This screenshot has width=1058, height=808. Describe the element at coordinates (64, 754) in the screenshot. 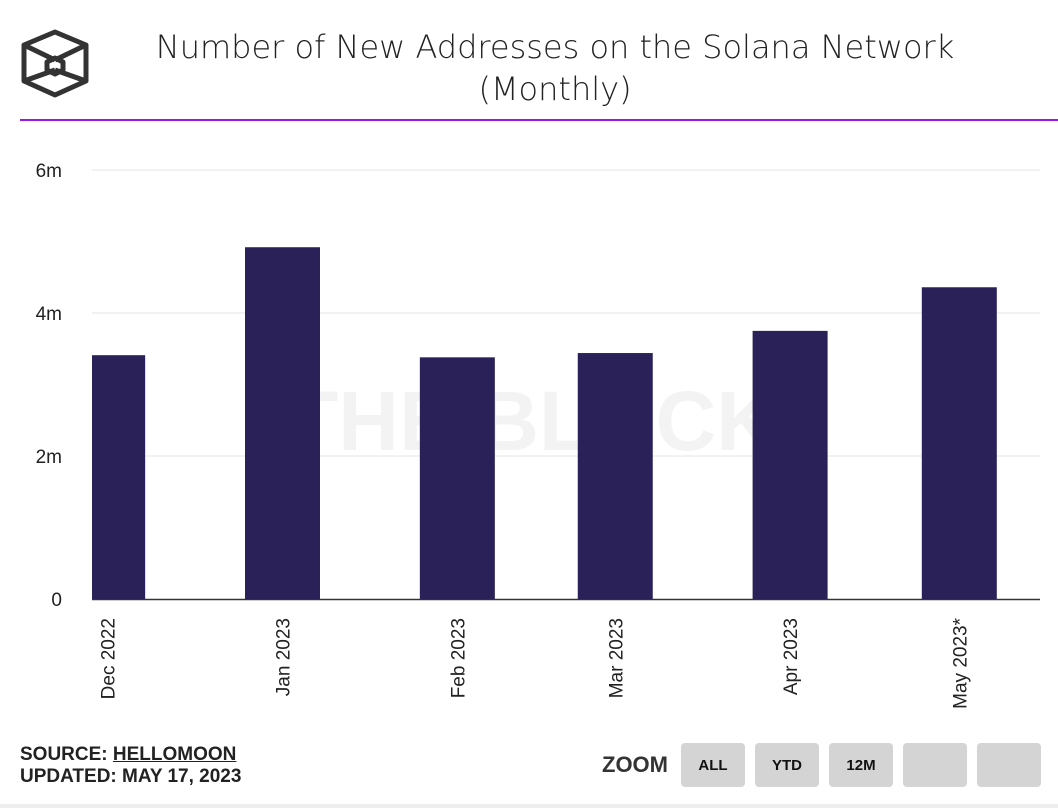

I see `source-label: SOURCE:` at that location.